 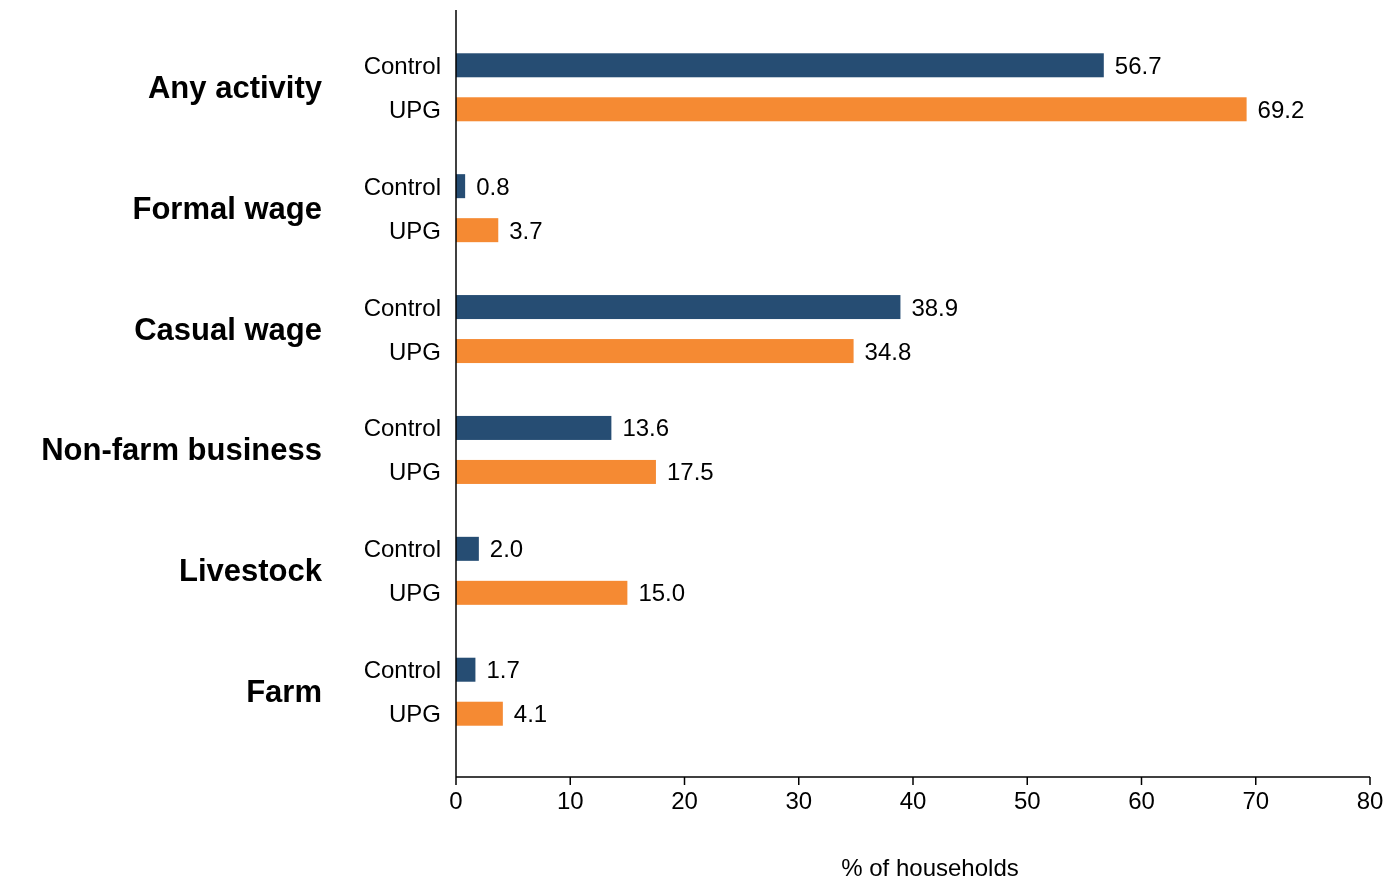 What do you see at coordinates (662, 593) in the screenshot?
I see `data-label: 15.0` at bounding box center [662, 593].